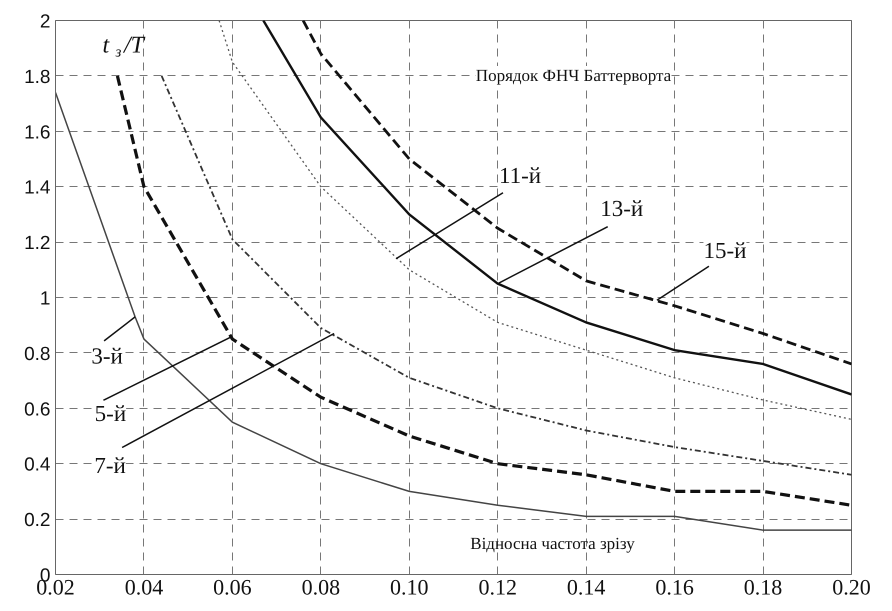  What do you see at coordinates (851, 587) in the screenshot?
I see `x-tick-label: 0.20` at bounding box center [851, 587].